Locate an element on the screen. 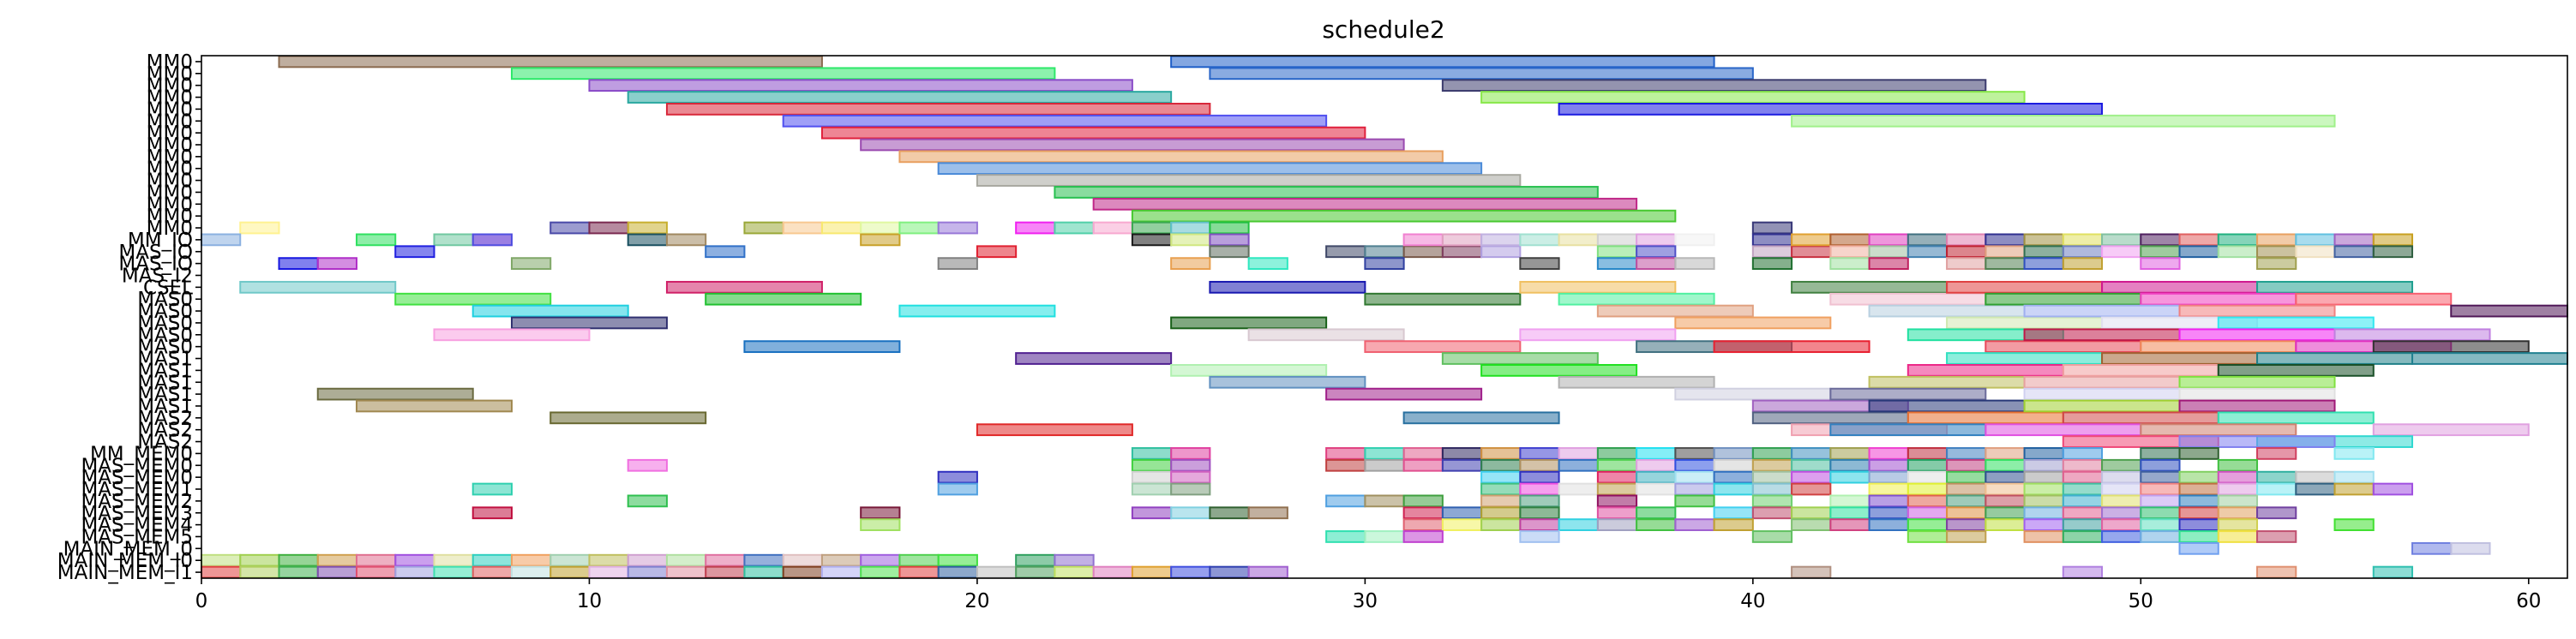 The width and height of the screenshot is (2576, 639). x-tick-label: 30 is located at coordinates (1365, 601).